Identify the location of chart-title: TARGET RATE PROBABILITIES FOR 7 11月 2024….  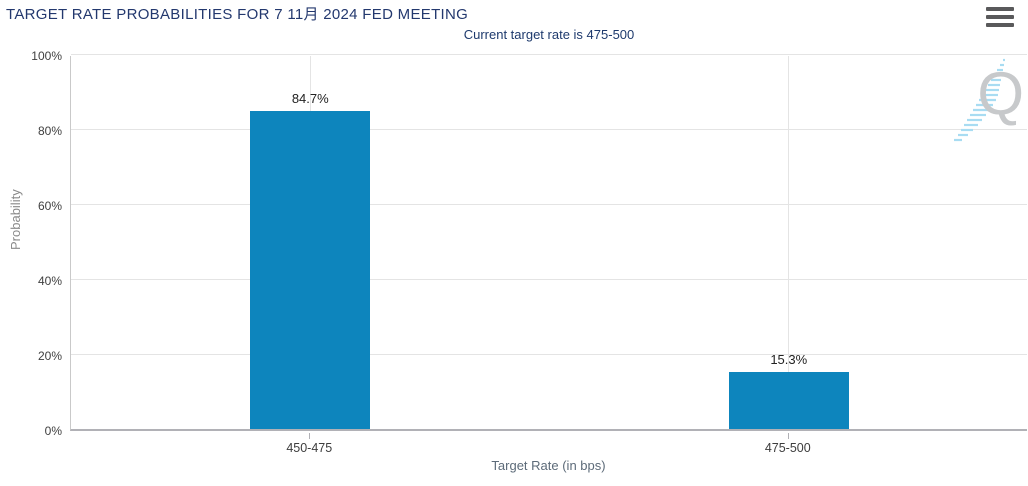
(237, 14).